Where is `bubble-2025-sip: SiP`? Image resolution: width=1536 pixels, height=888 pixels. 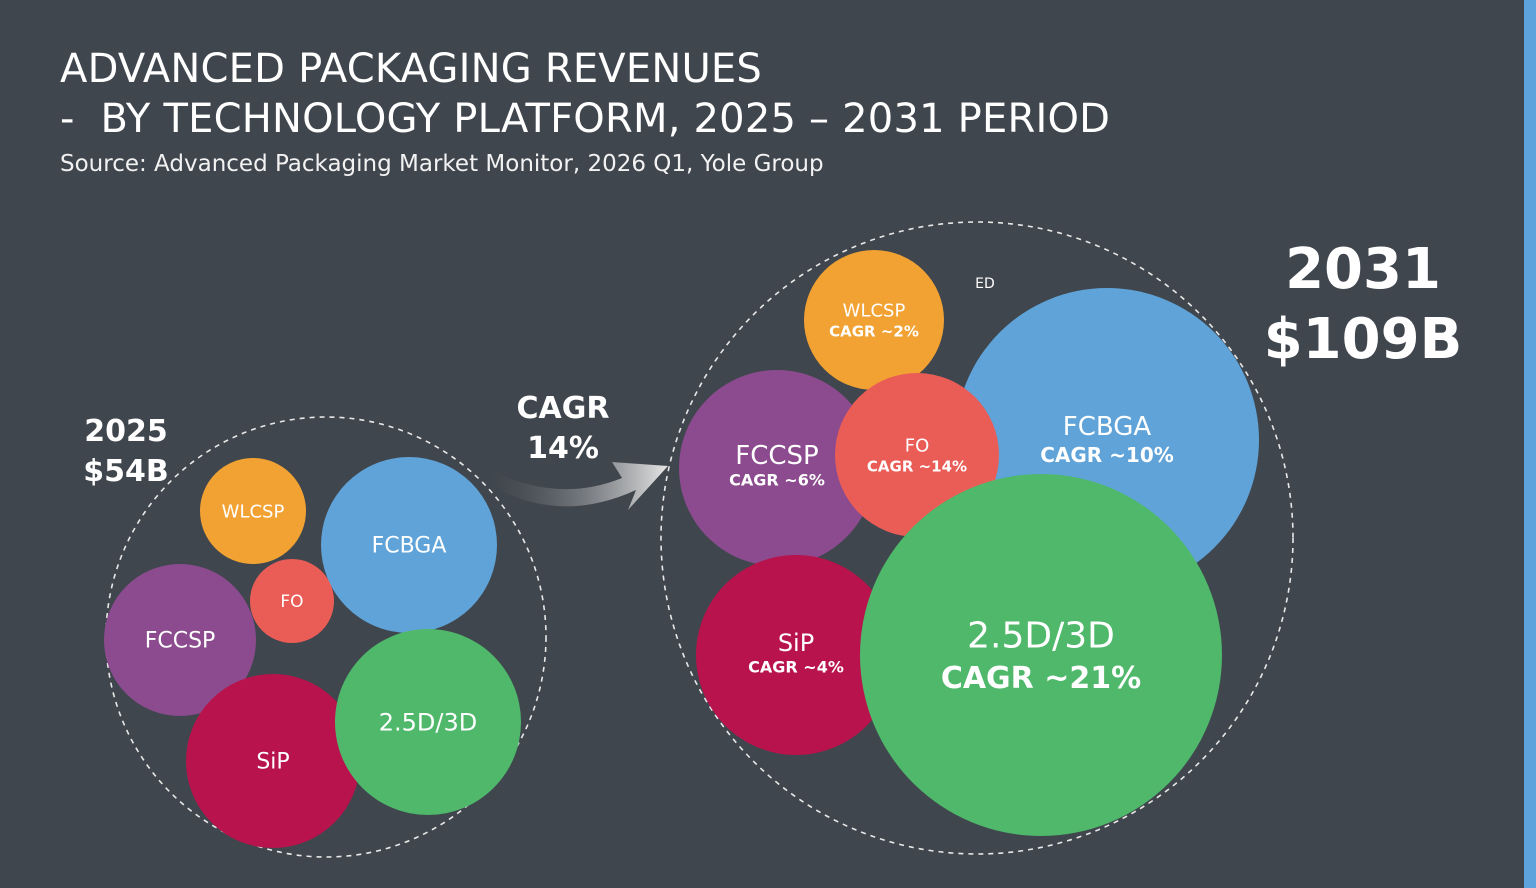 bubble-2025-sip: SiP is located at coordinates (273, 761).